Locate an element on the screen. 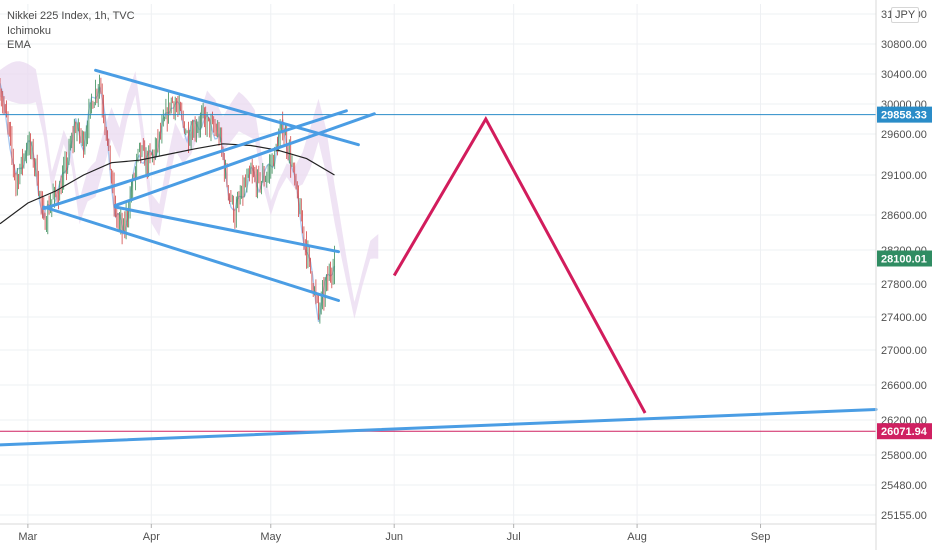  y-tick-label: 30400.00 is located at coordinates (904, 75).